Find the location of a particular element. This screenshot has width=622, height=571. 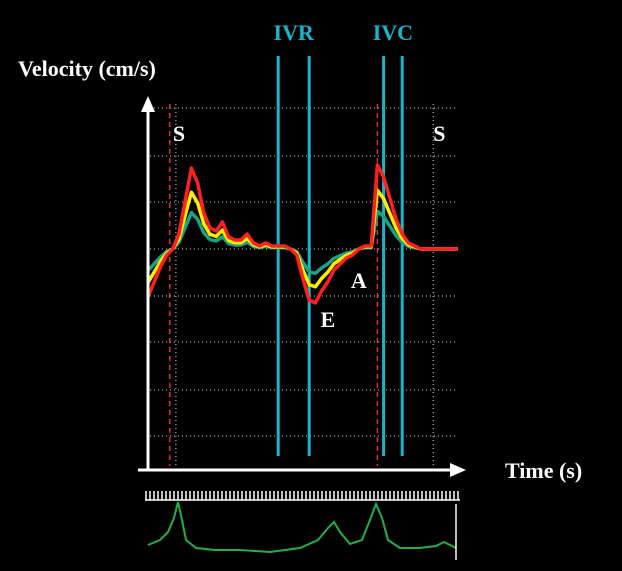

wave-label: A is located at coordinates (359, 280).